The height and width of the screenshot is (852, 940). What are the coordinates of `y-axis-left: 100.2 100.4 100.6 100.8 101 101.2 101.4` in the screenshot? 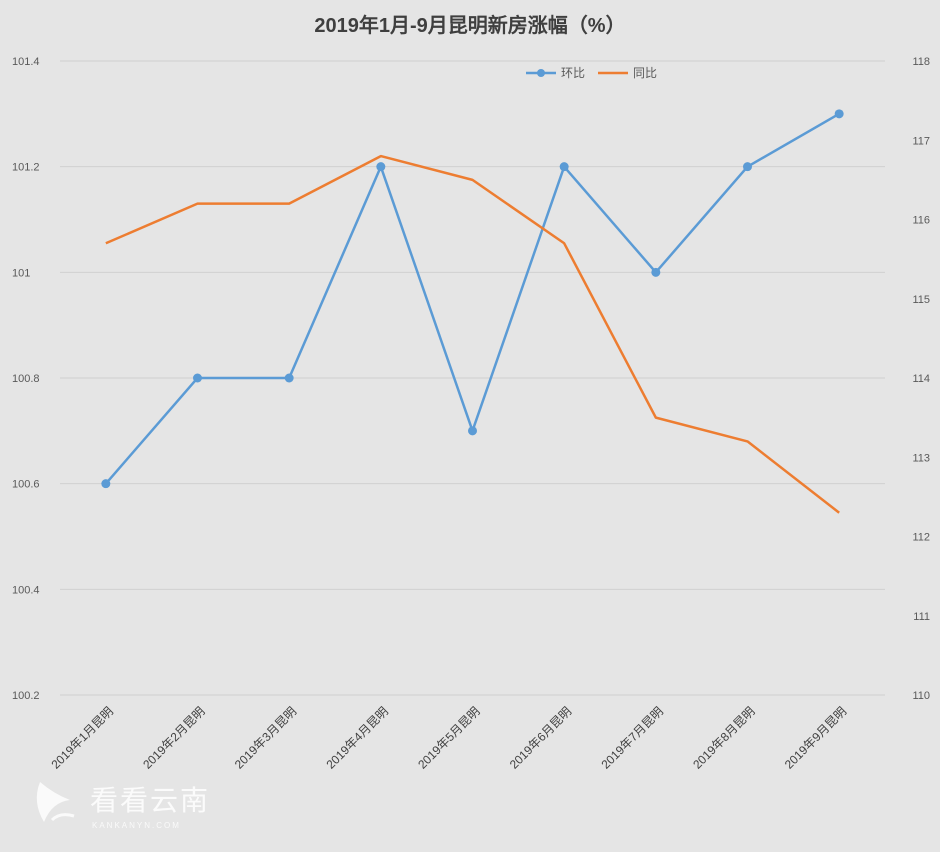 It's located at (26, 379).